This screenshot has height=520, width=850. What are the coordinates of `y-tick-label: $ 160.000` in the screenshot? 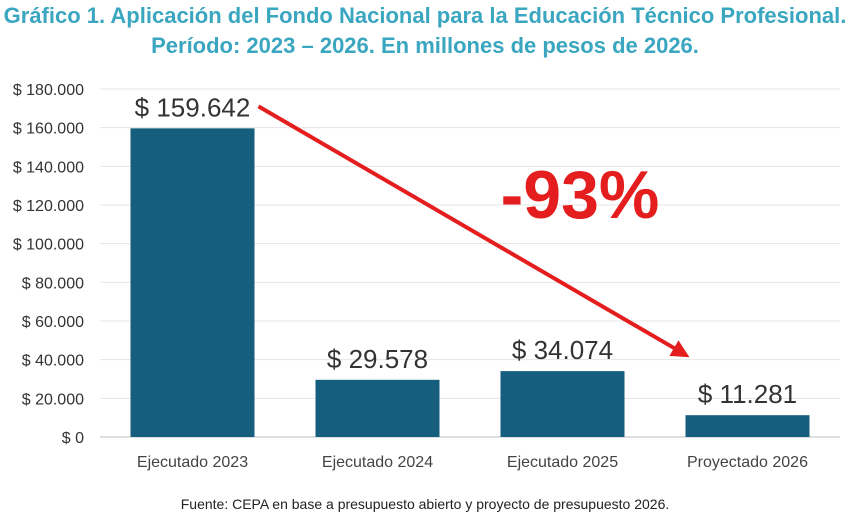 It's located at (48, 129).